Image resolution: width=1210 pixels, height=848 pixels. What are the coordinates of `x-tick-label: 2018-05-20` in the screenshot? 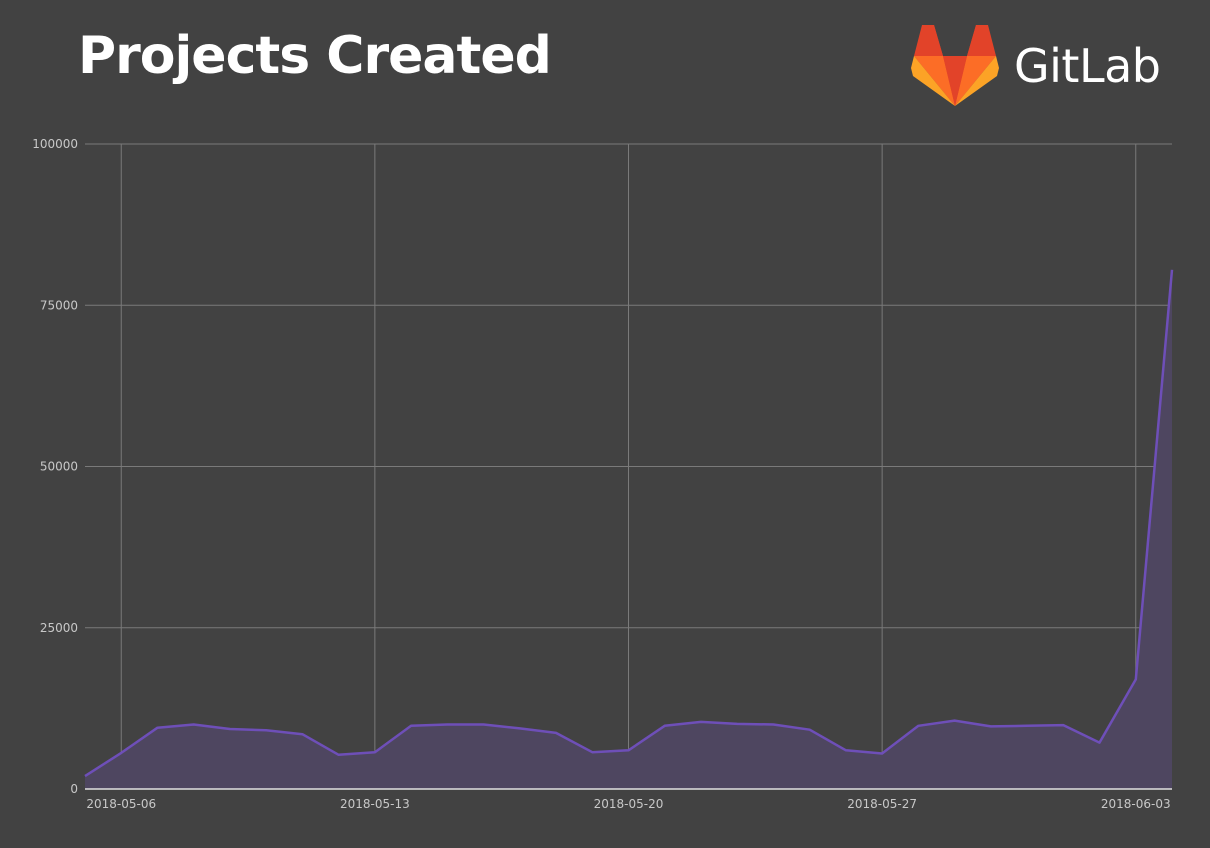 It's located at (629, 804).